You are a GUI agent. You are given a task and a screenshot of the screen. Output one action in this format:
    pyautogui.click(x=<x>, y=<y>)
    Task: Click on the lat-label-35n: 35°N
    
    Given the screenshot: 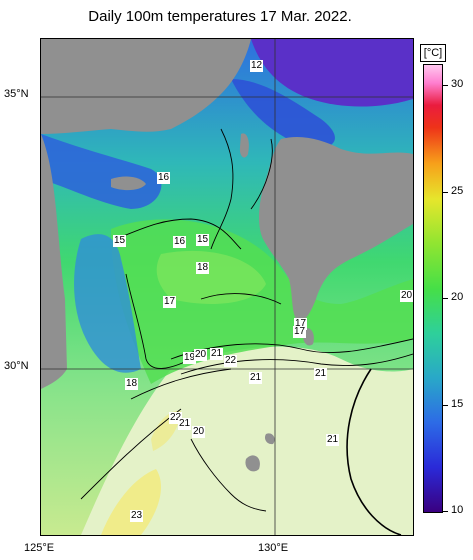 What is the action you would take?
    pyautogui.click(x=16, y=94)
    